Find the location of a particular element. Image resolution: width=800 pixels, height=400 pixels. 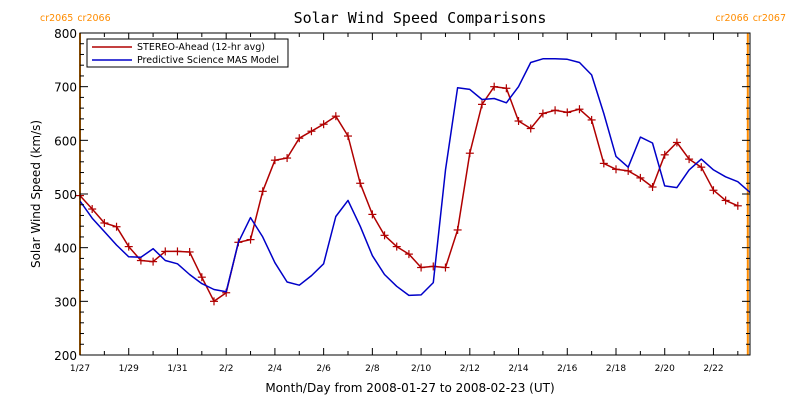

legend-label-mas-model: Predictive Science MAS Model is located at coordinates (208, 60).